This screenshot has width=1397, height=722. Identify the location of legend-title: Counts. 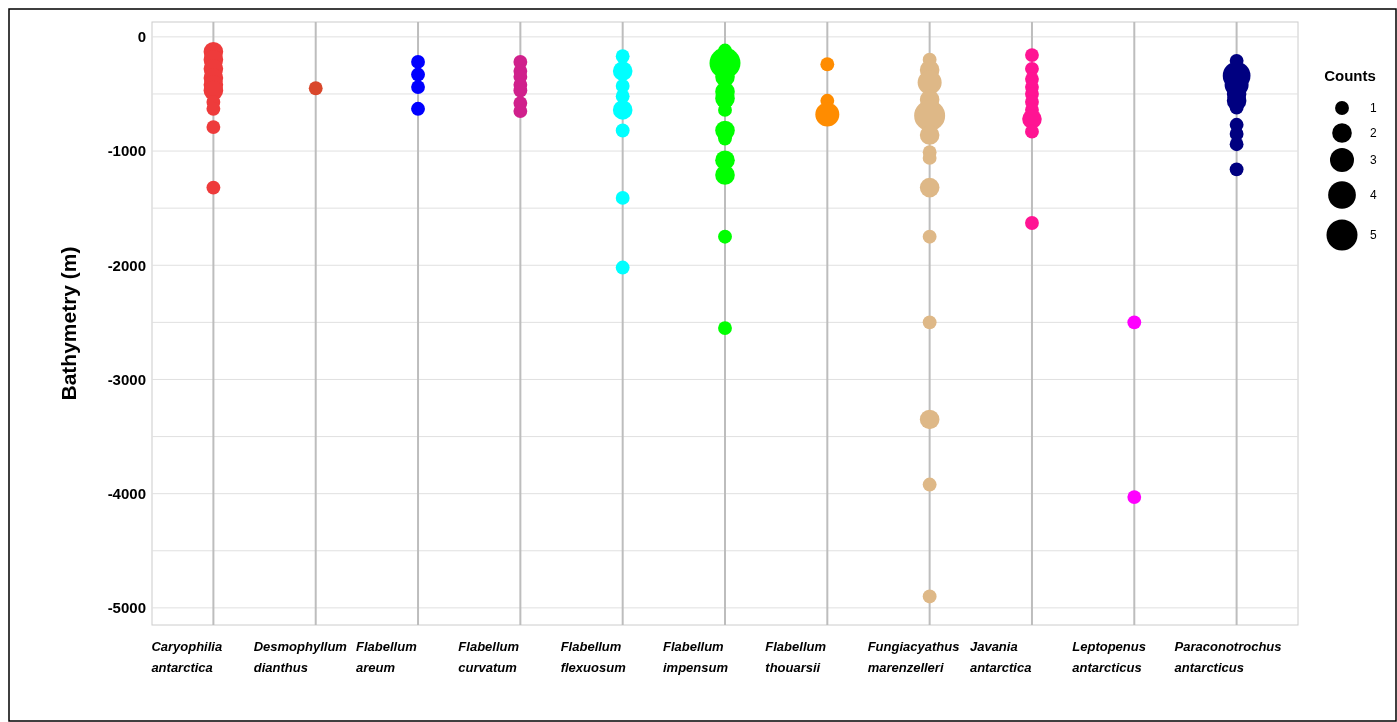
(1350, 75).